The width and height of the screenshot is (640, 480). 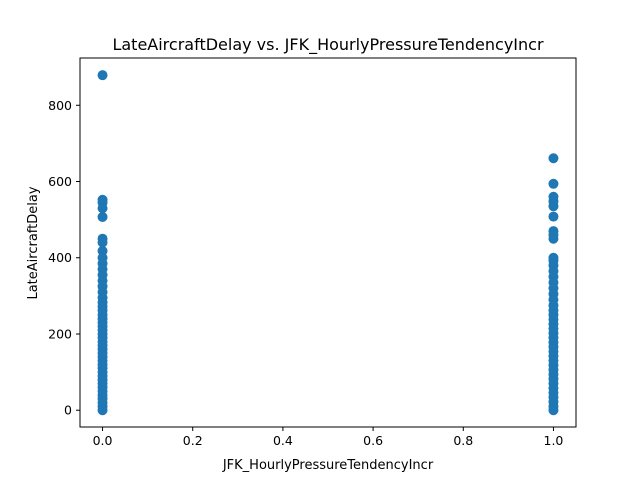 What do you see at coordinates (463, 440) in the screenshot?
I see `x-tick-label: 0.8` at bounding box center [463, 440].